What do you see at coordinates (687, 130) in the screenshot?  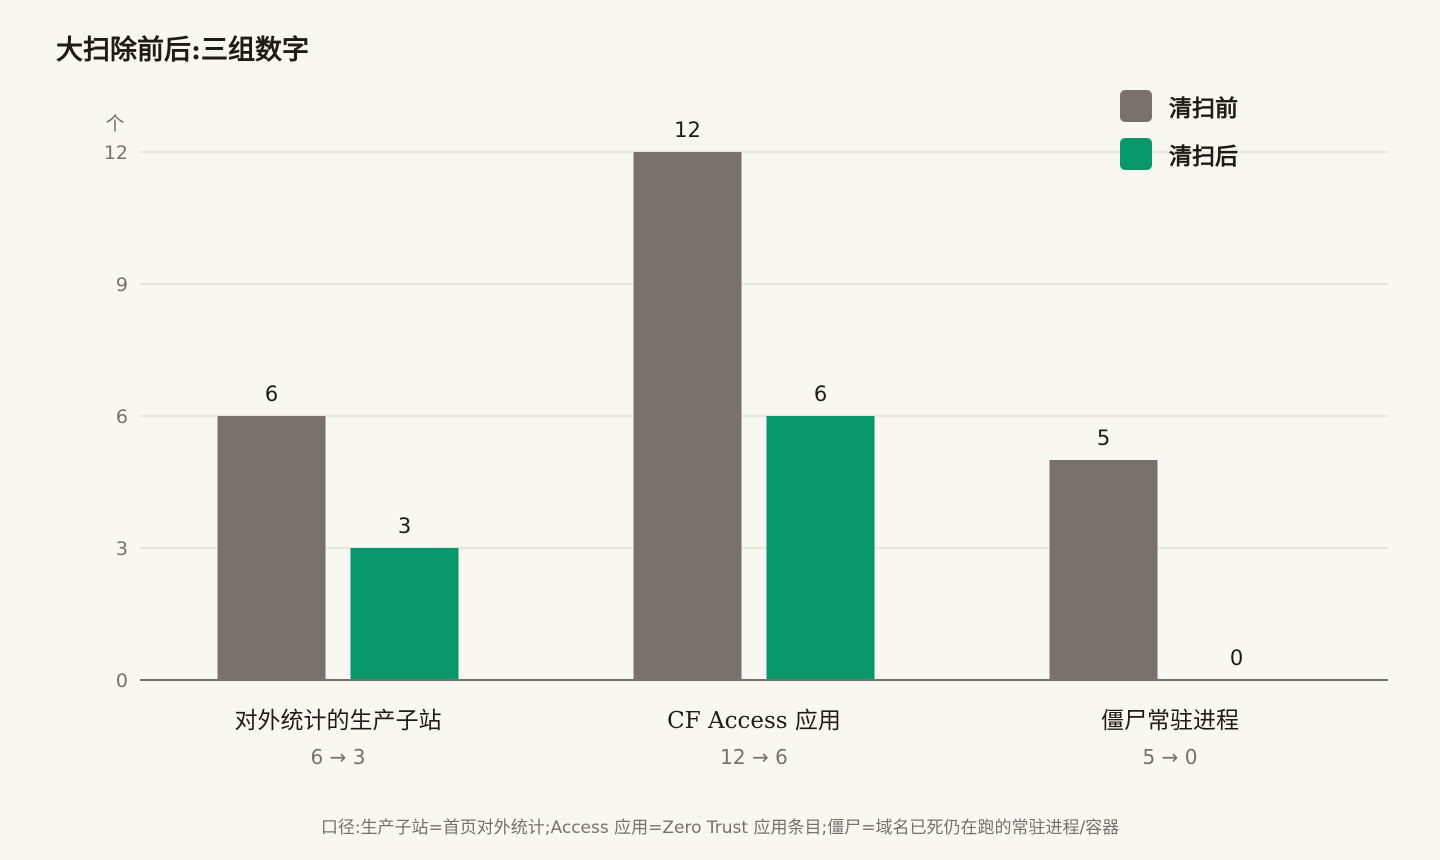 I see `bar-value-label: 12` at bounding box center [687, 130].